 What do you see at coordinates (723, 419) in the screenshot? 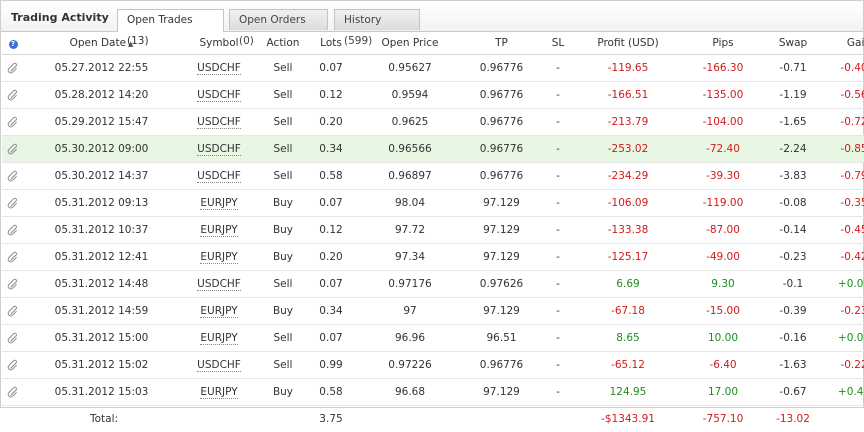
I see `total-pips: -757.10` at bounding box center [723, 419].